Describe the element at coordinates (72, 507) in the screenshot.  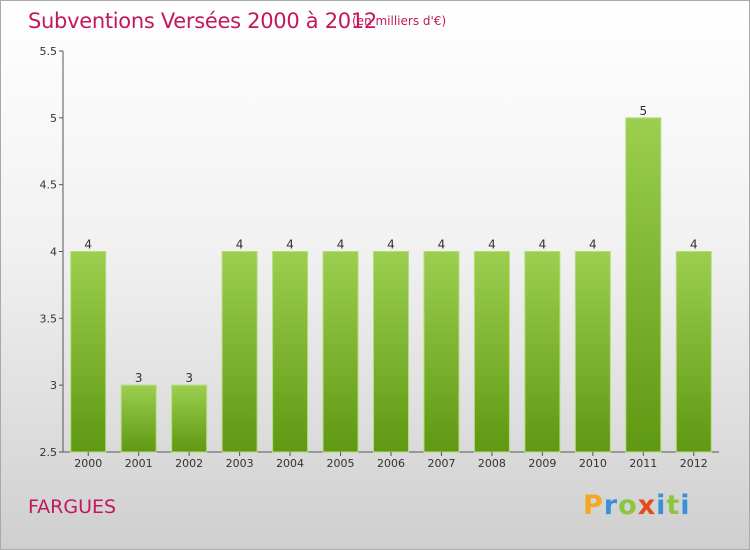
I see `commune-name: FARGUES` at that location.